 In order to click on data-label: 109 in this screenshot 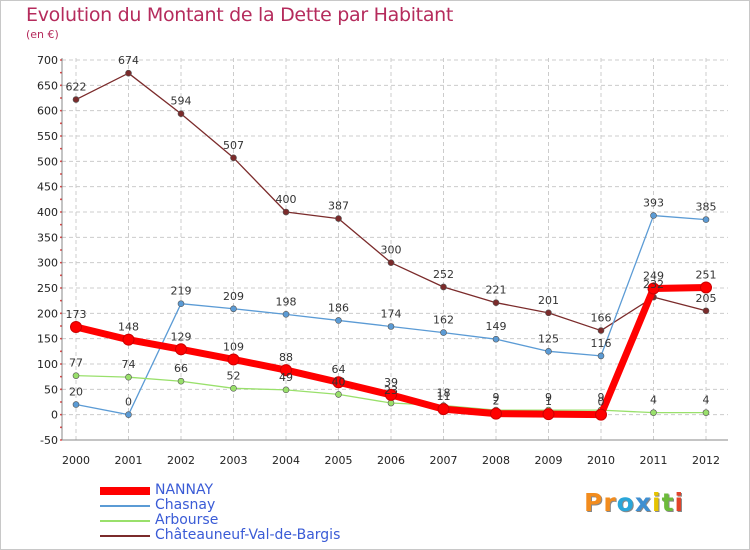, I will do `click(233, 346)`.